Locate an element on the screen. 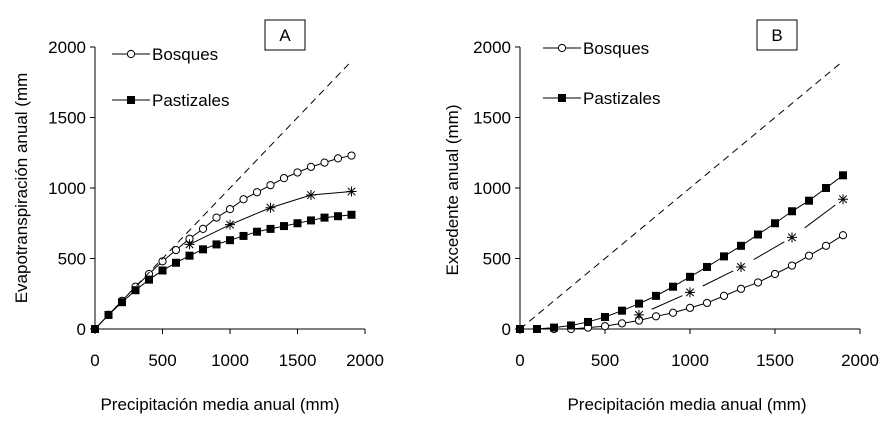  x-tick-label: 1000 is located at coordinates (690, 360).